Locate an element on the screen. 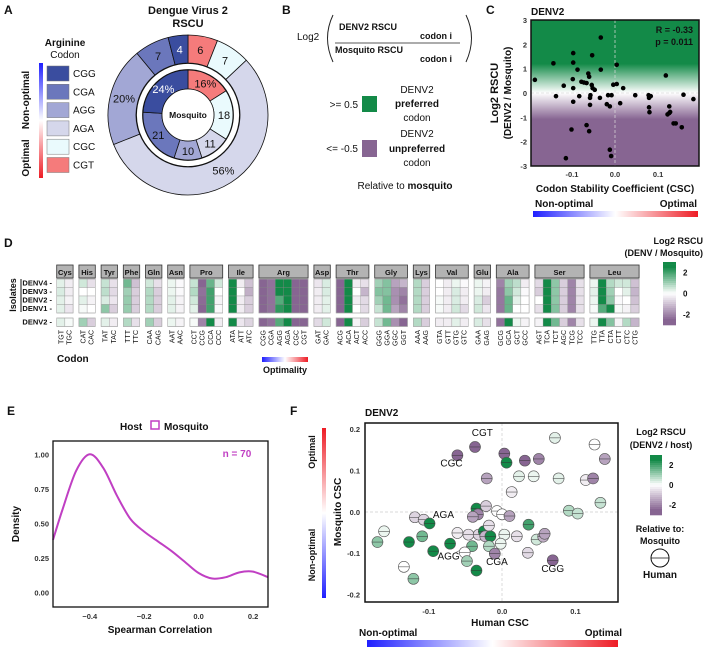  codon-label-aag: AAG is located at coordinates (426, 337).